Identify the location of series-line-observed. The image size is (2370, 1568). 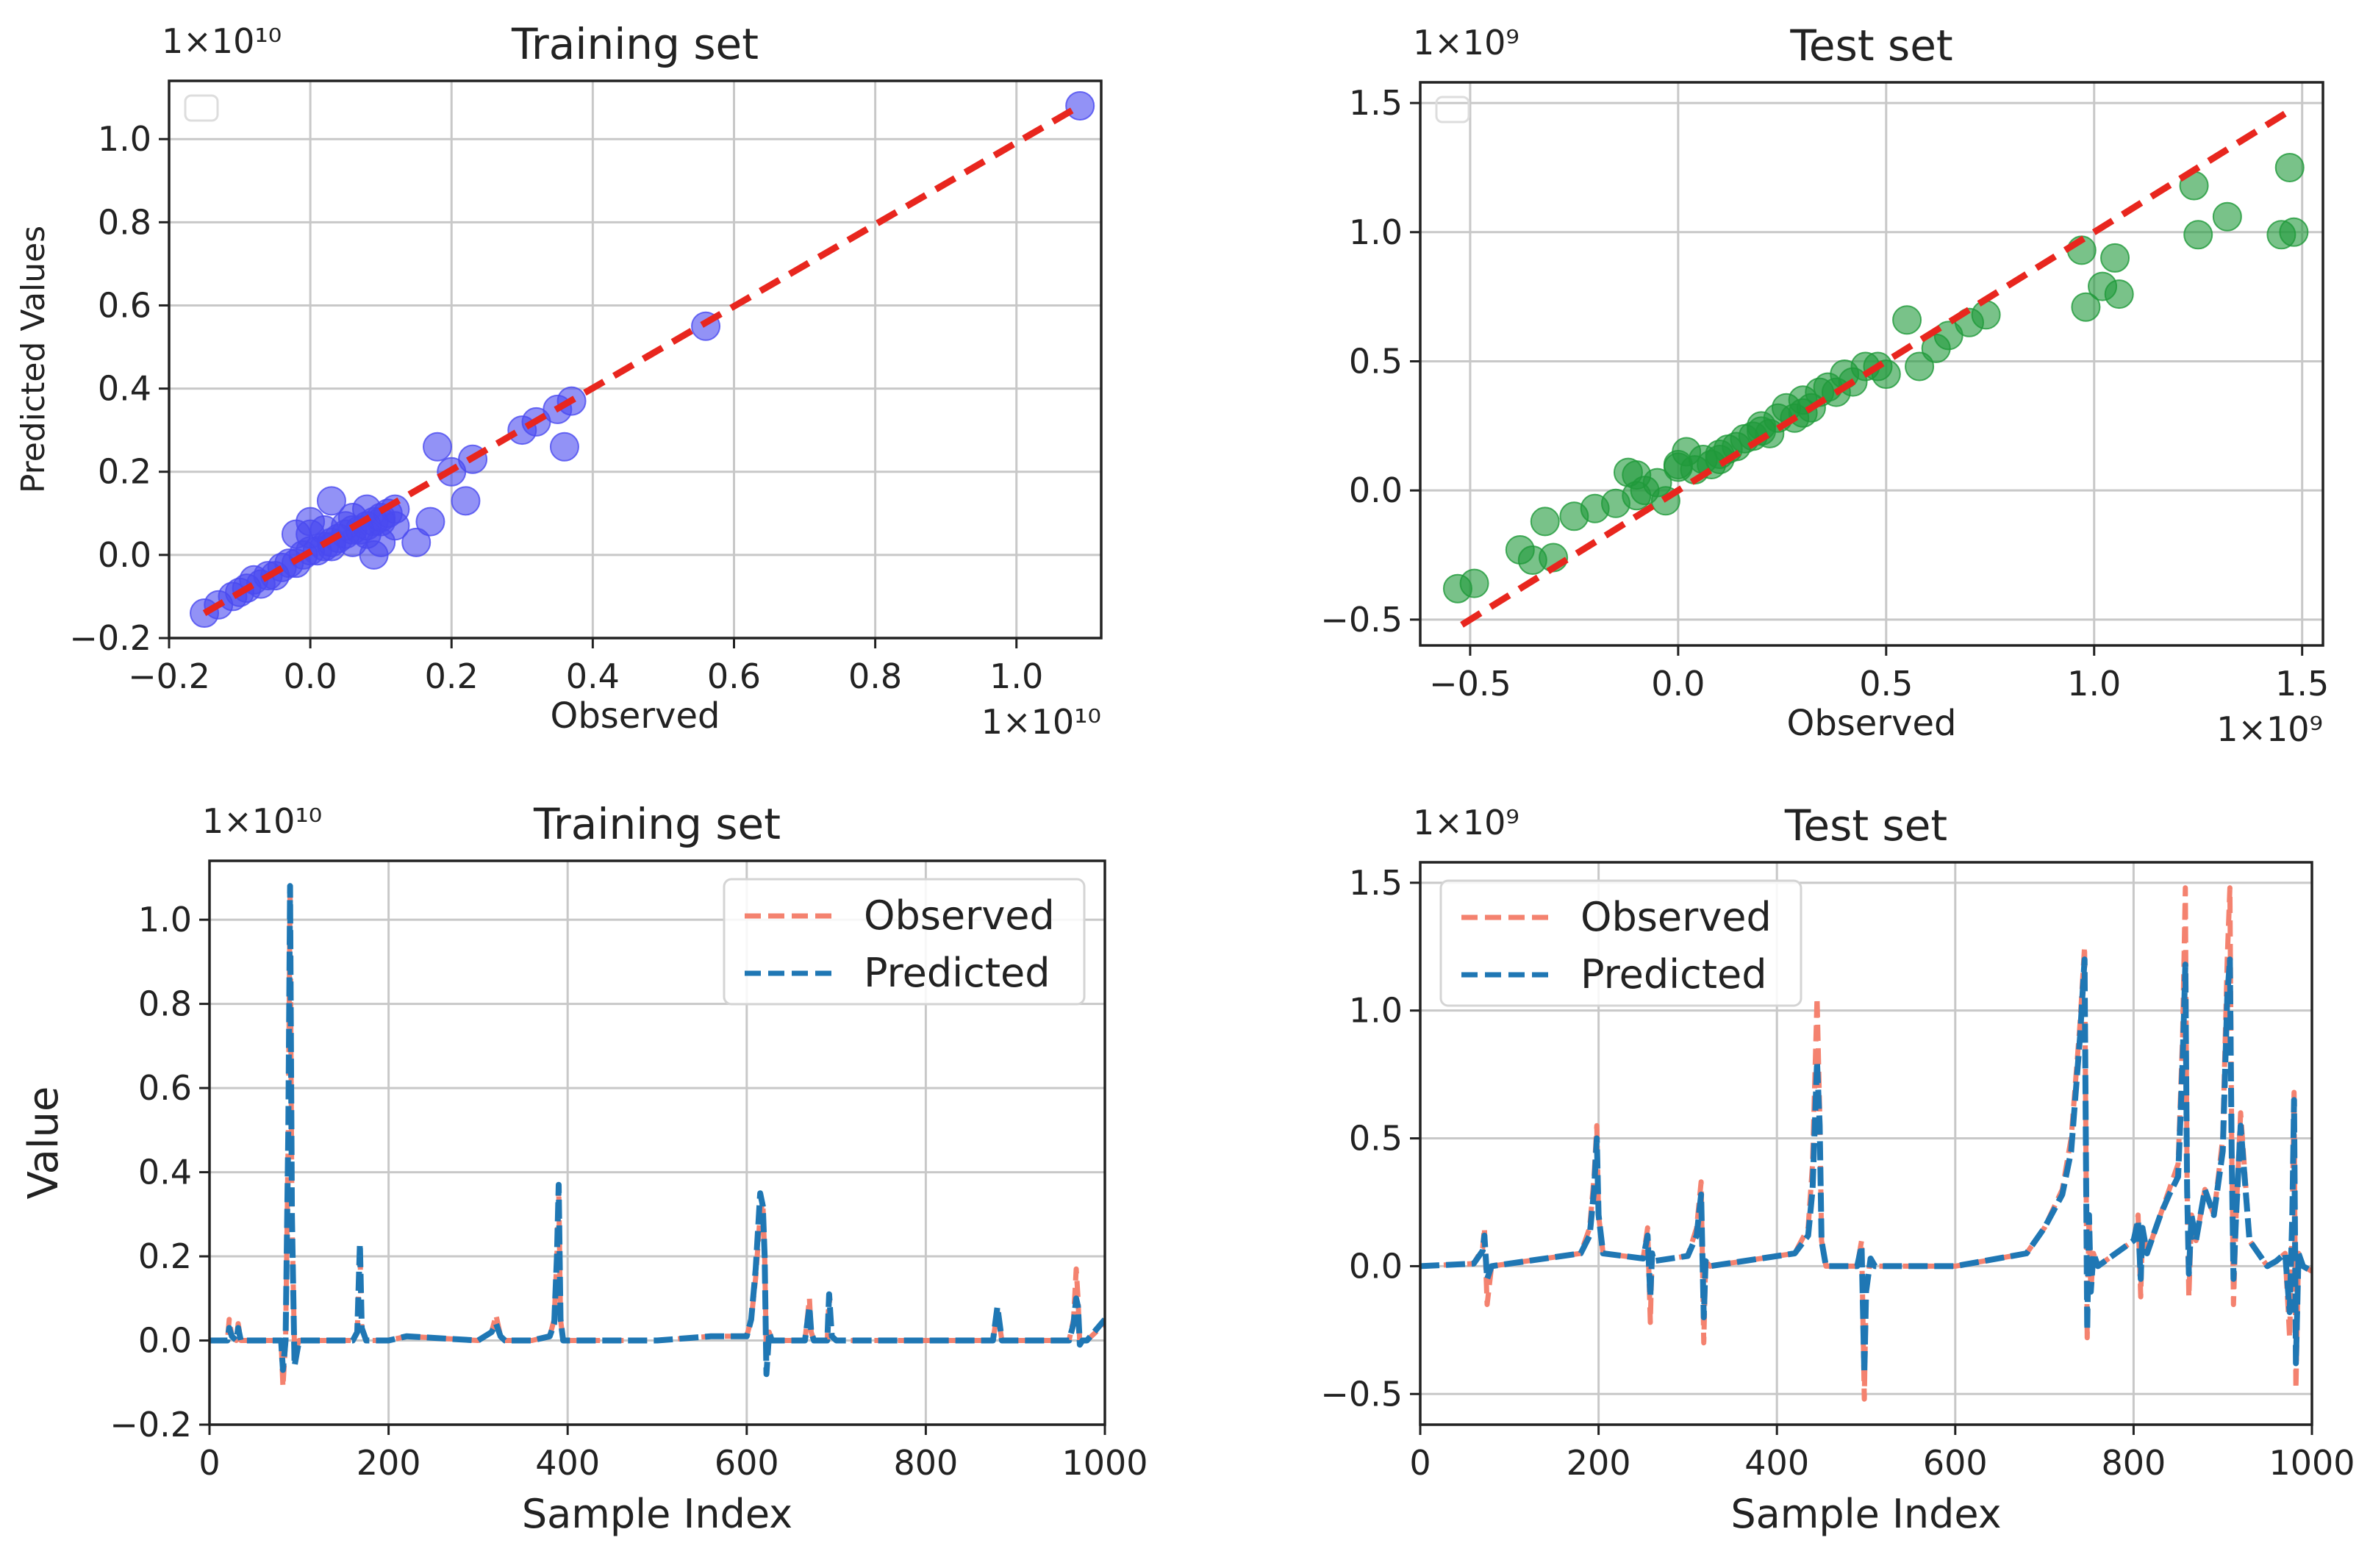
(1866, 1143).